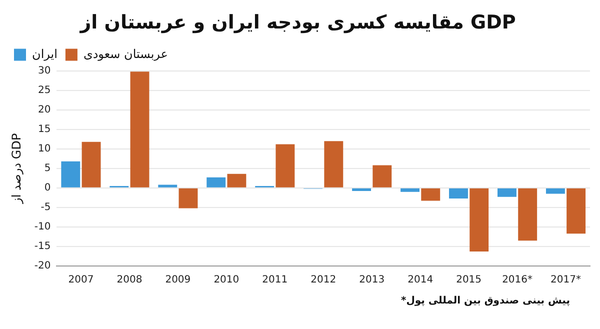  What do you see at coordinates (323, 280) in the screenshot?
I see `x-tick-label: 2012` at bounding box center [323, 280].